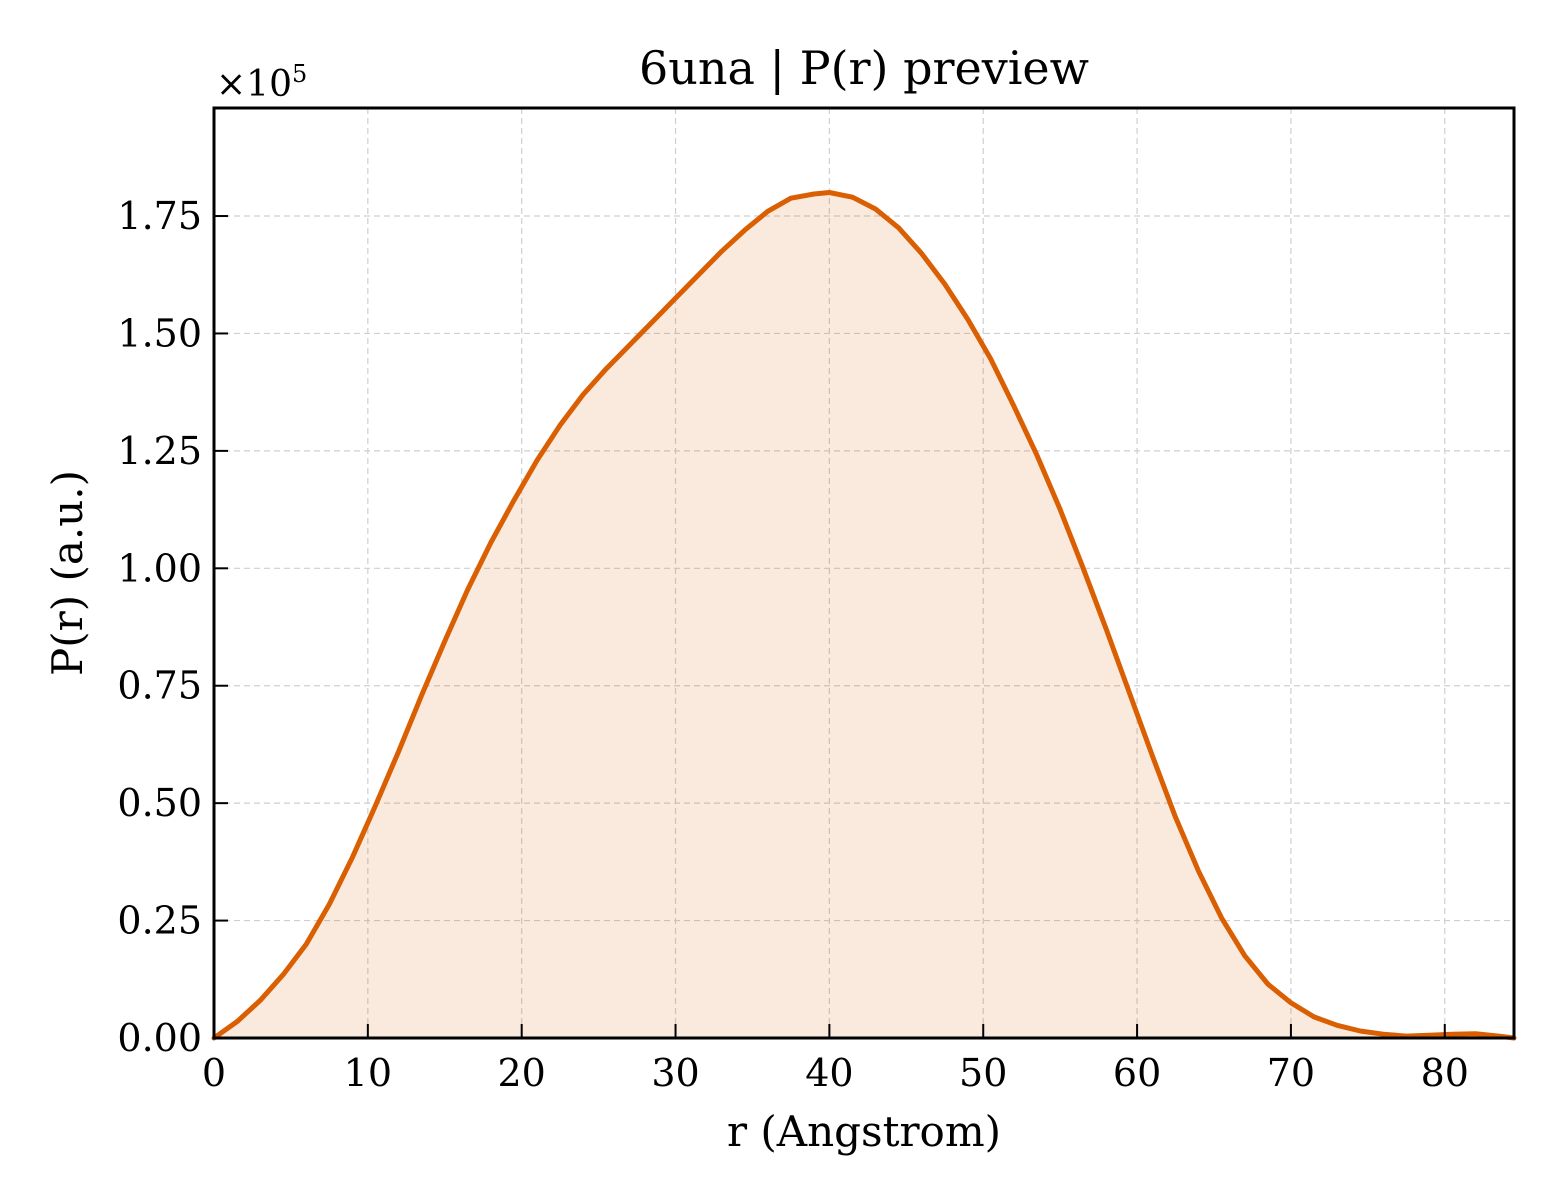 The image size is (1560, 1200). I want to click on x-tick-label: 70, so click(1291, 1073).